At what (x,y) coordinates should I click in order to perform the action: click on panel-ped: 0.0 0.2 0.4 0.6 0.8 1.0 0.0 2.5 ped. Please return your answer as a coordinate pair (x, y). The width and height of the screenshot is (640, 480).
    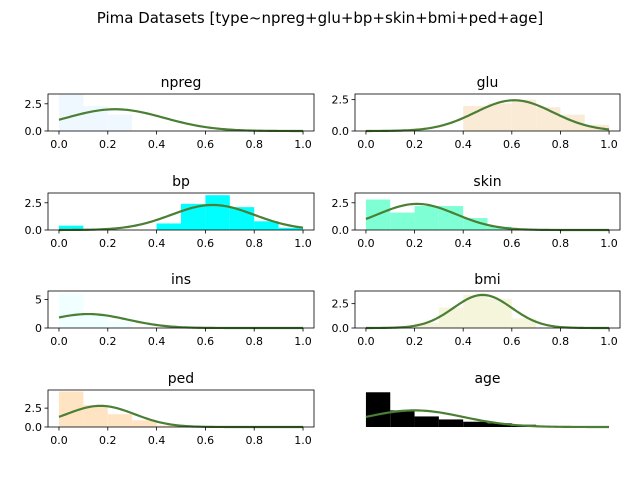
    Looking at the image, I should click on (170, 409).